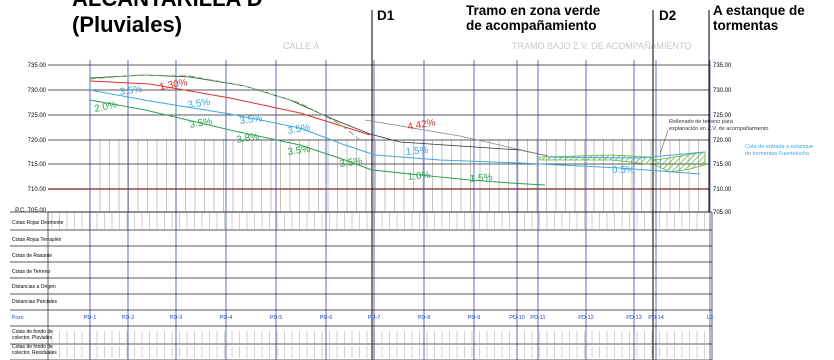 Image resolution: width=834 pixels, height=360 pixels. What do you see at coordinates (37, 141) in the screenshot?
I see `axis-left-tick: 720.00` at bounding box center [37, 141].